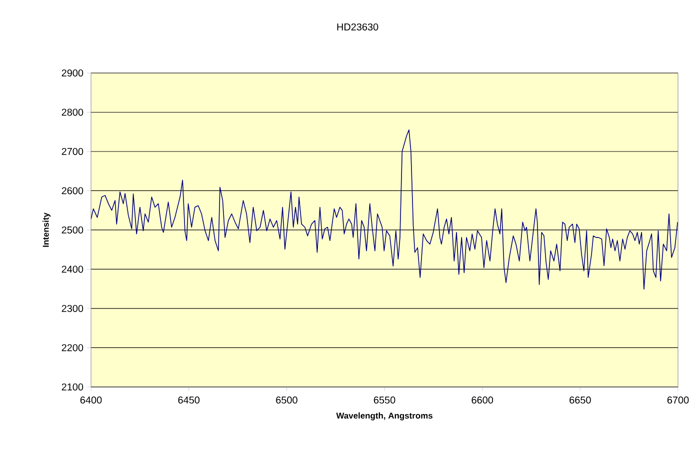 Image resolution: width=700 pixels, height=456 pixels. Describe the element at coordinates (73, 152) in the screenshot. I see `y-tick-label: 2700` at that location.